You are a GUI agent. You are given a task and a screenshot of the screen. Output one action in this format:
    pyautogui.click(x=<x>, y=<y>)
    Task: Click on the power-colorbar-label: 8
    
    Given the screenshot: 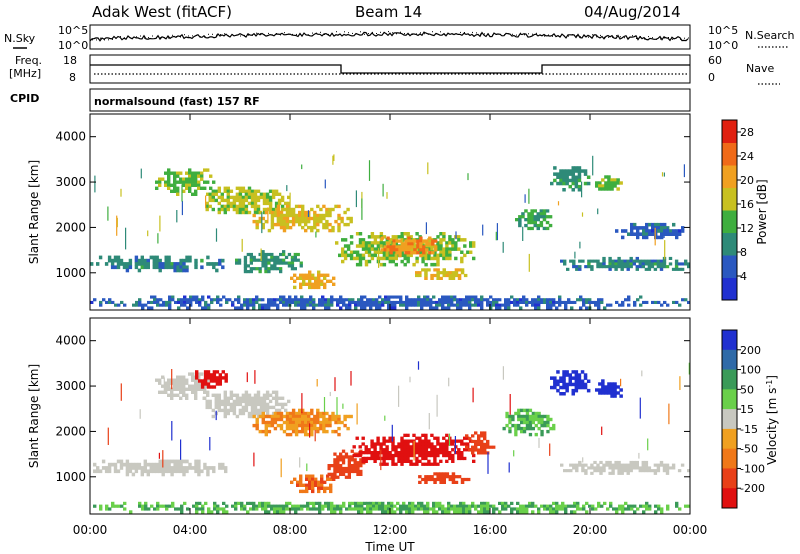 What is the action you would take?
    pyautogui.click(x=743, y=252)
    